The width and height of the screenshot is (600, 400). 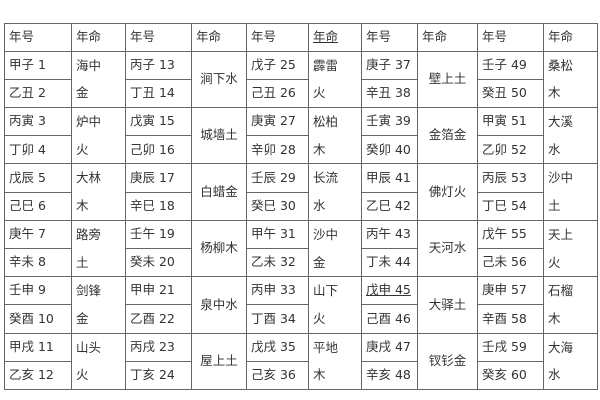 I want to click on year-cell: 癸巳 30, so click(x=277, y=206).